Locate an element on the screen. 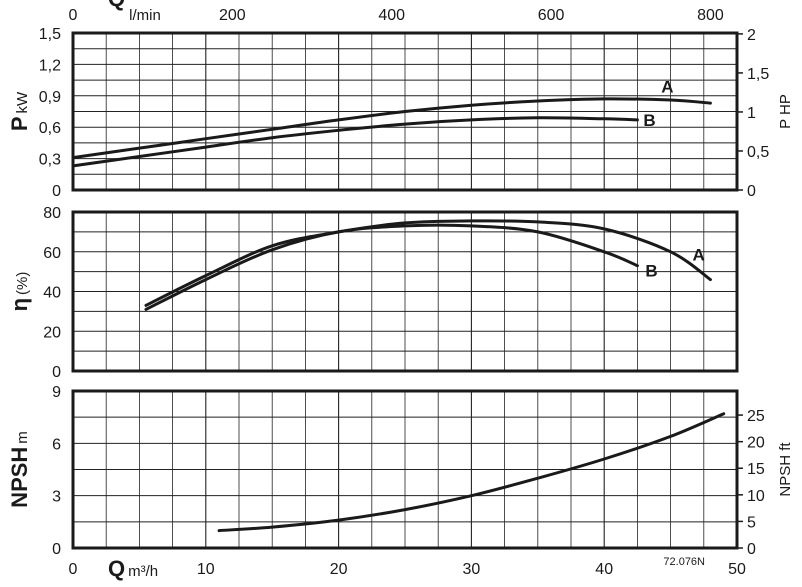 The width and height of the screenshot is (802, 587). y-tick-label: 0,6 is located at coordinates (50, 128).